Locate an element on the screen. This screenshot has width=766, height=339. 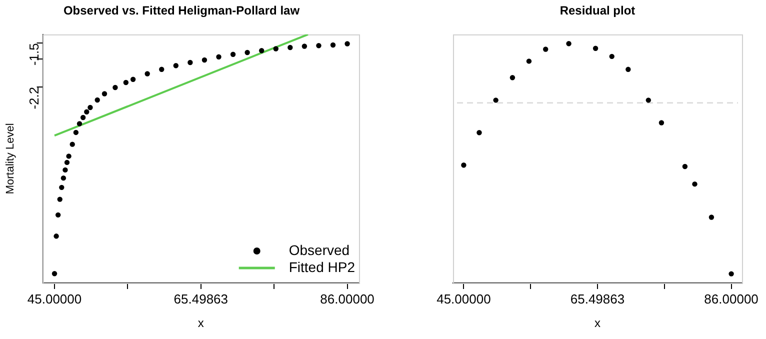
legend-label: Observed is located at coordinates (319, 250).